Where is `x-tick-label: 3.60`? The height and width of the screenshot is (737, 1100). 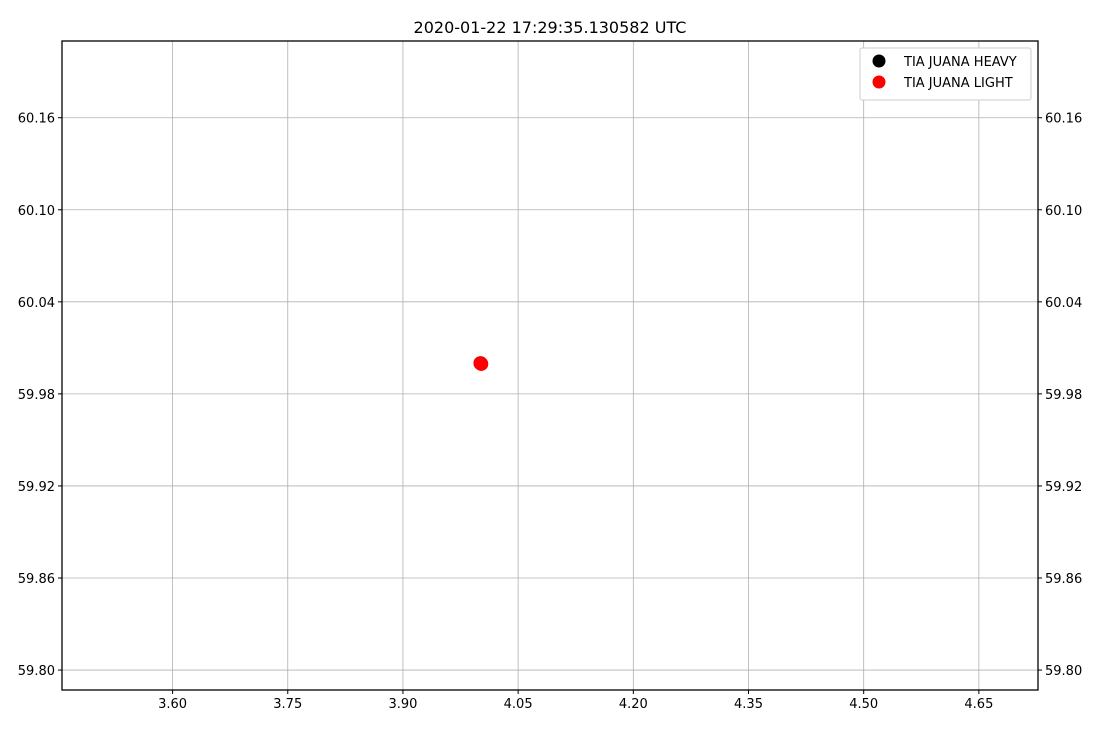 x-tick-label: 3.60 is located at coordinates (172, 704).